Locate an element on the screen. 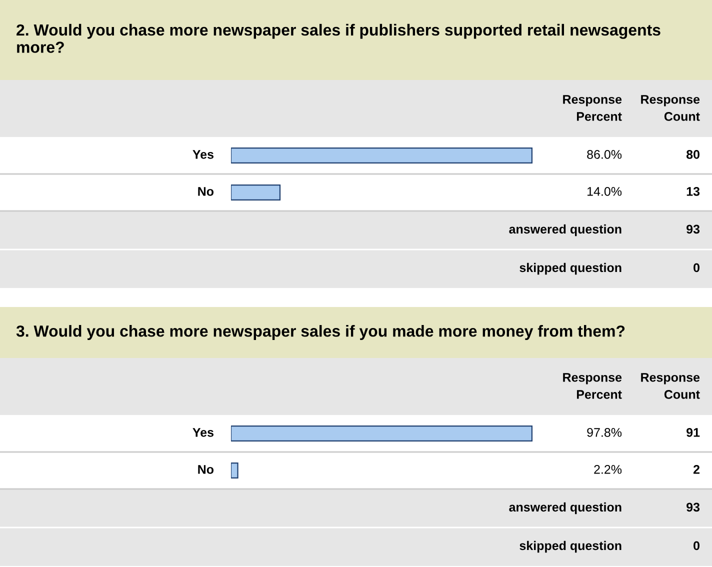 Image resolution: width=712 pixels, height=567 pixels. text: 13 is located at coordinates (693, 191).